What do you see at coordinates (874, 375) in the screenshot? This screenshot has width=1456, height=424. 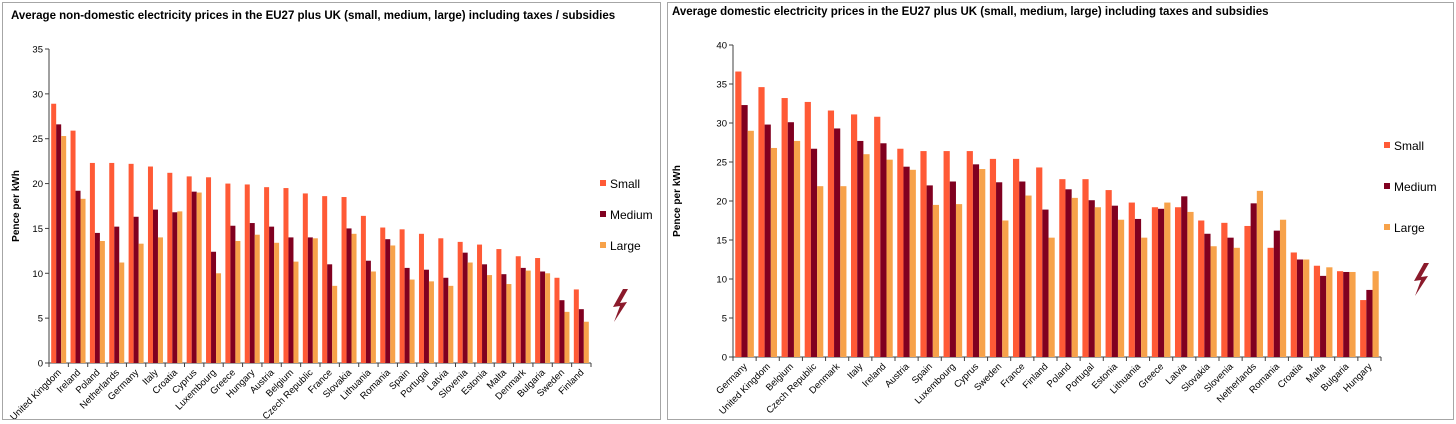 I see `x-tick-label: Ireland` at bounding box center [874, 375].